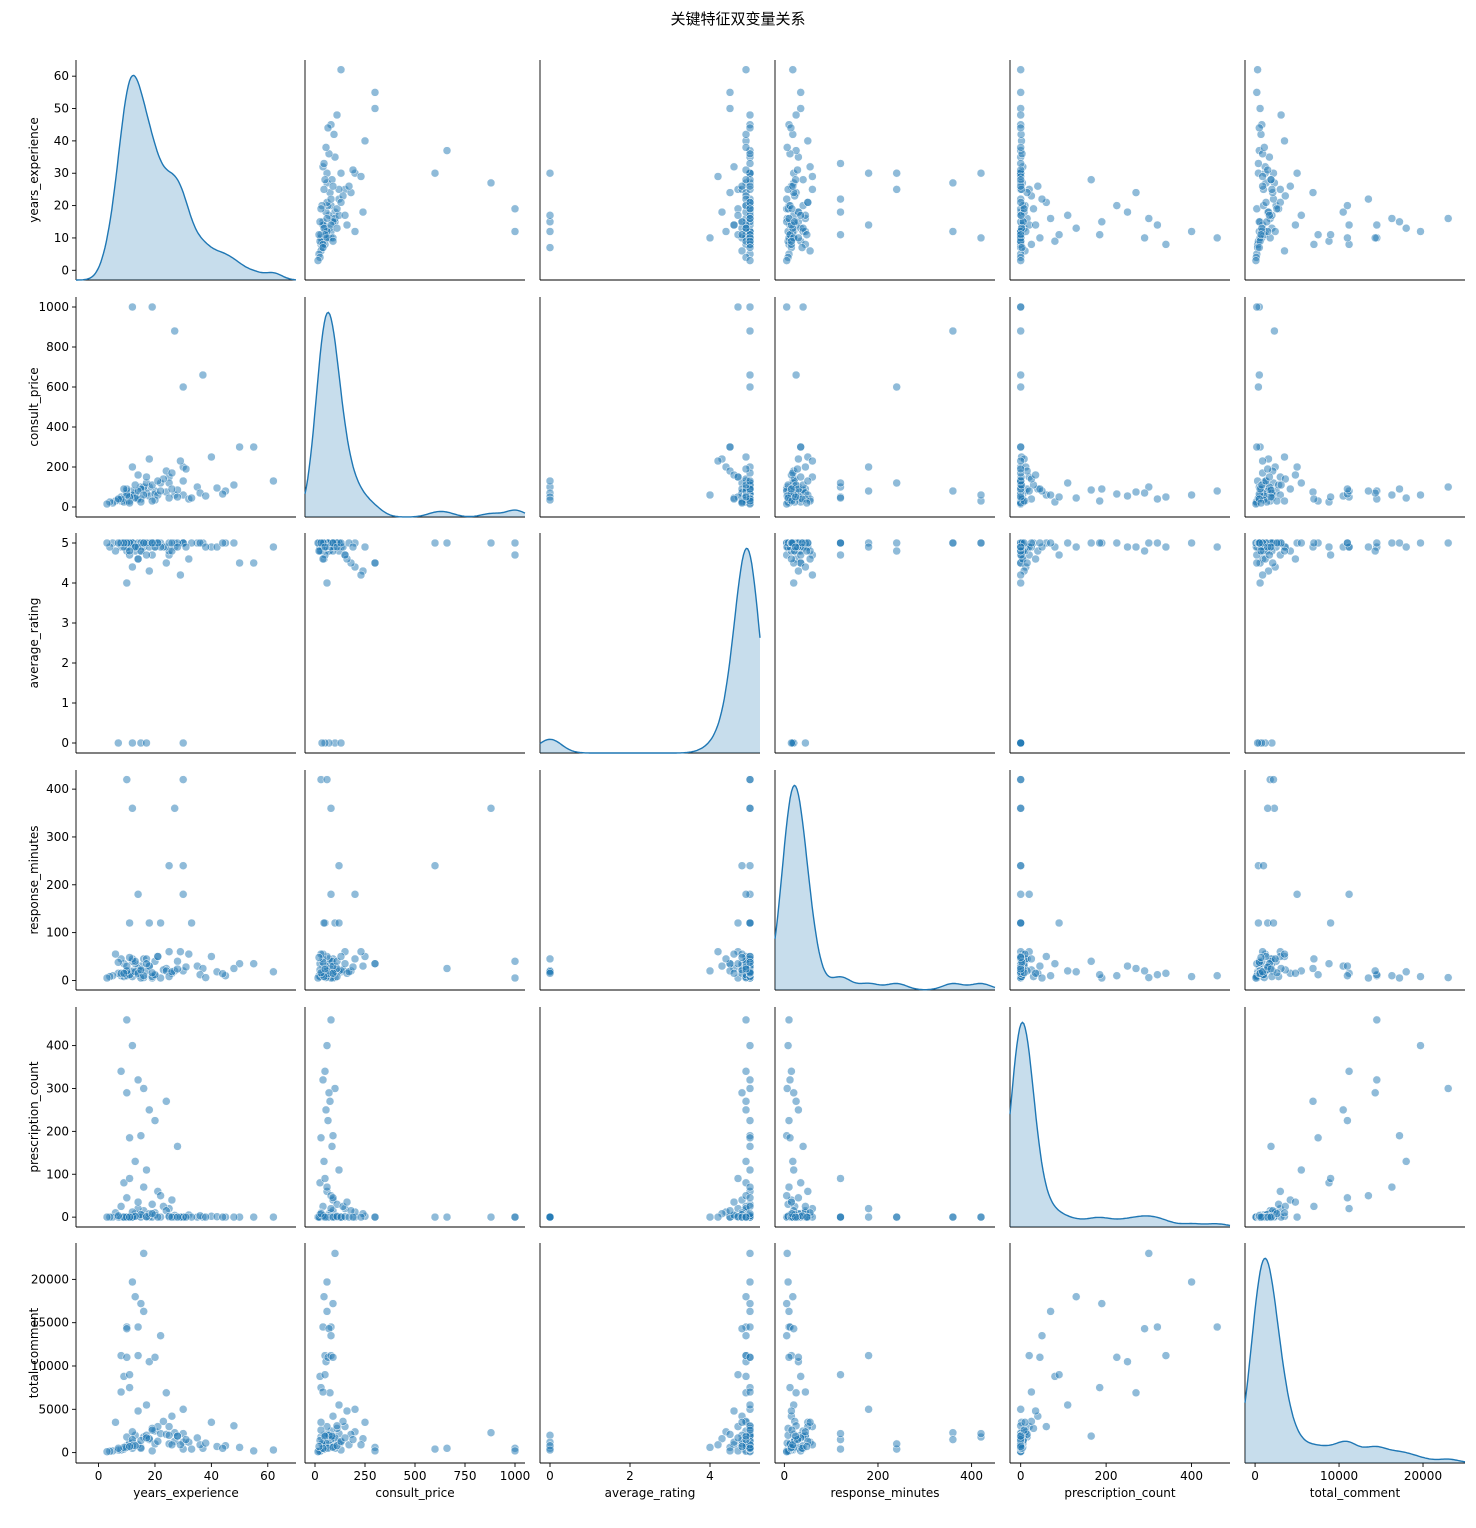 Image resolution: width=1476 pixels, height=1528 pixels. What do you see at coordinates (415, 407) in the screenshot?
I see `panel-consult_price-vs-consult_price` at bounding box center [415, 407].